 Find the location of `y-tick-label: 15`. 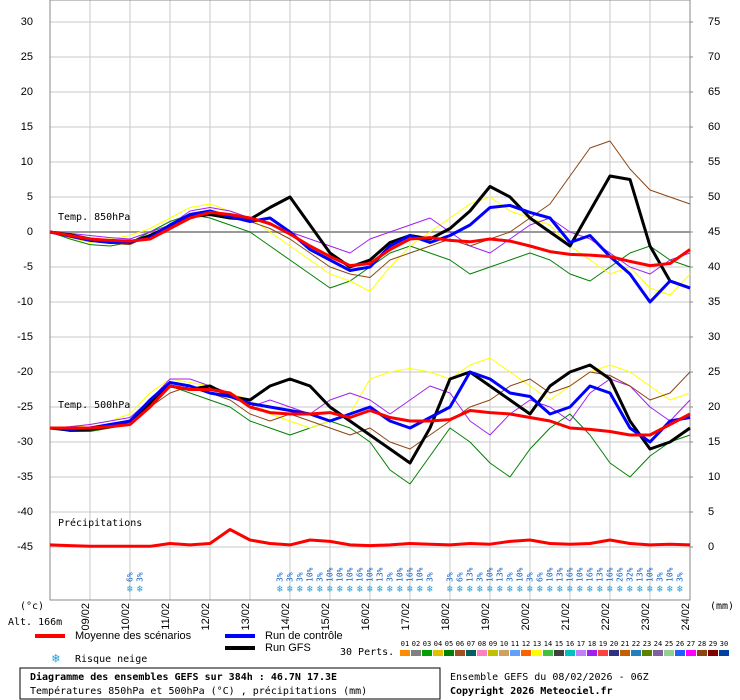

y-tick-label: 15 is located at coordinates (27, 127).